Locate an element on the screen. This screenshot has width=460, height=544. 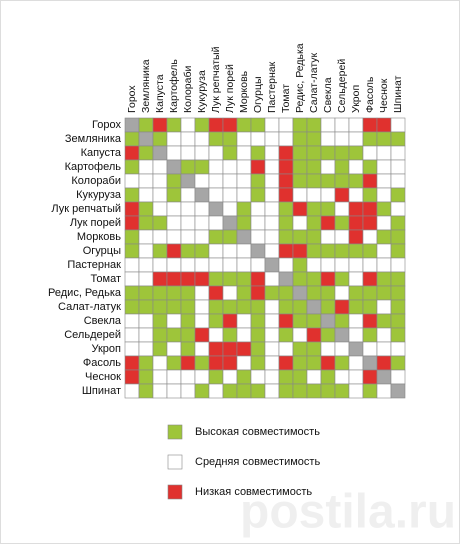
legend-label: Низкая совместимость is located at coordinates (253, 492).